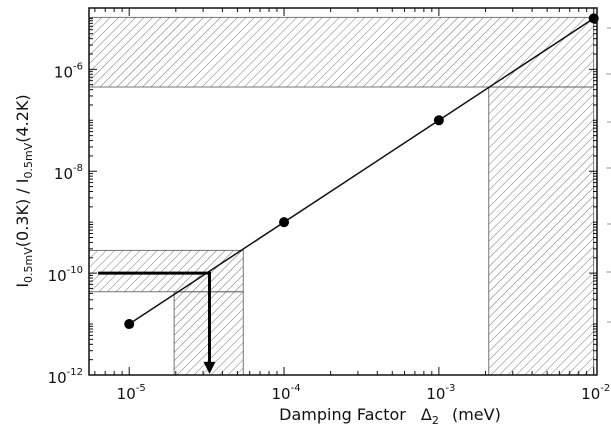 Image resolution: width=611 pixels, height=437 pixels. Describe the element at coordinates (22, 213) in the screenshot. I see `y-axis-title-part2: (0.3K) / I` at that location.